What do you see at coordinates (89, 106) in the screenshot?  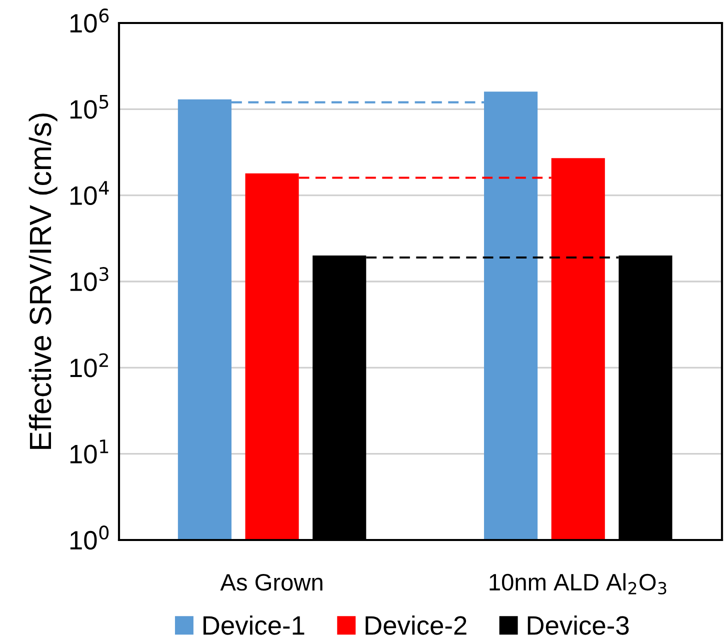 I see `y-tick-label: 10$^{5}$` at bounding box center [89, 106].